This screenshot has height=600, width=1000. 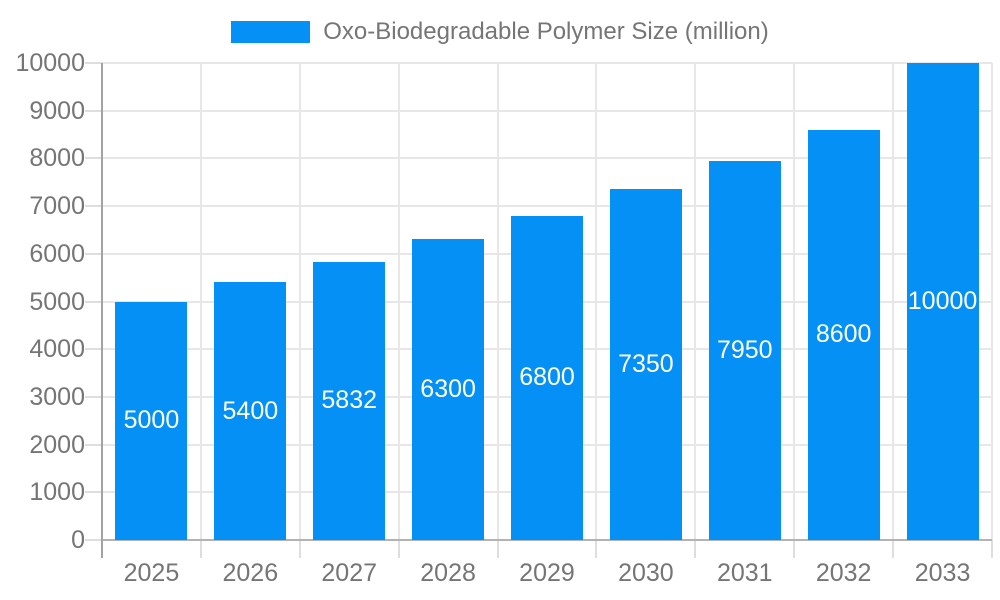 What do you see at coordinates (349, 573) in the screenshot?
I see `x-tick-label: 2027` at bounding box center [349, 573].